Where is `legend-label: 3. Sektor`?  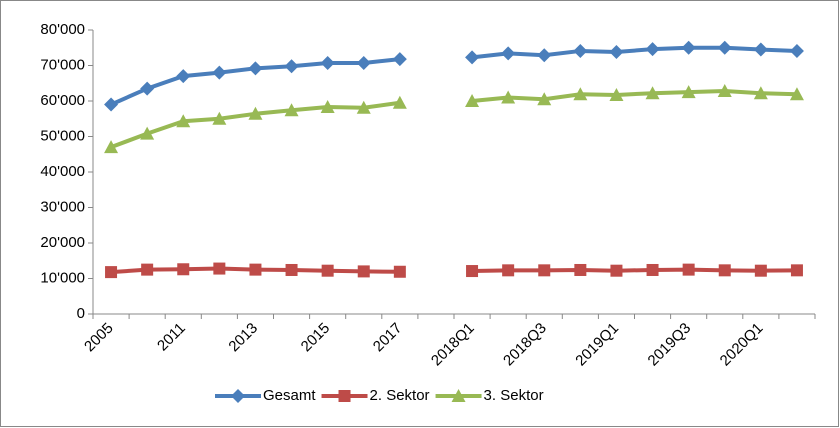 legend-label: 3. Sektor is located at coordinates (514, 395).